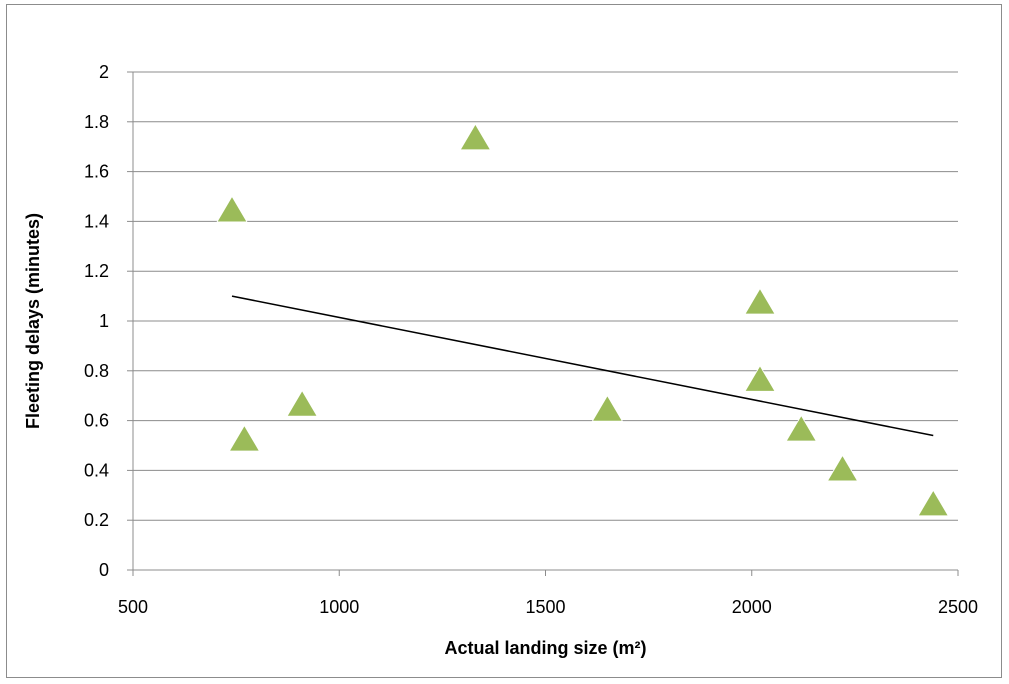  I want to click on x-tick-label-3: 2000, so click(752, 607).